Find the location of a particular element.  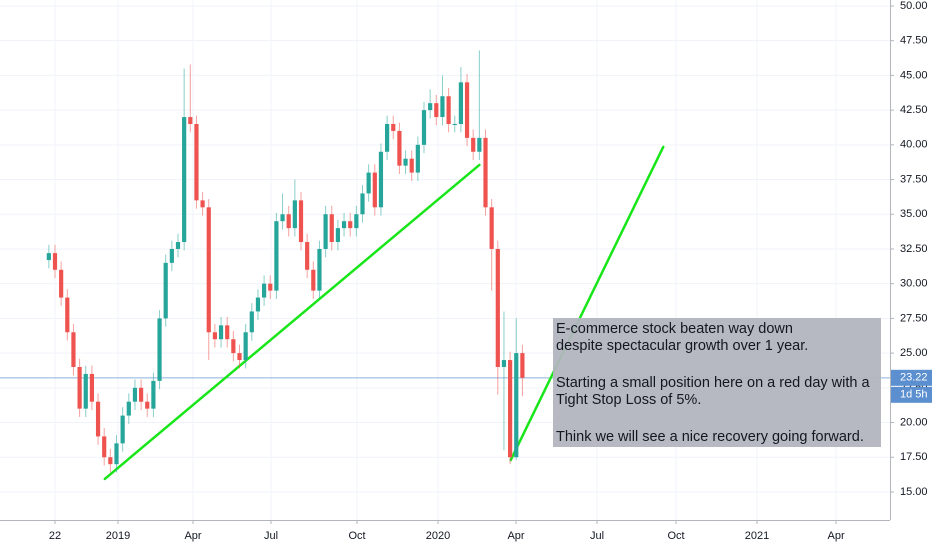

x-tick-label: 2021 is located at coordinates (757, 536).